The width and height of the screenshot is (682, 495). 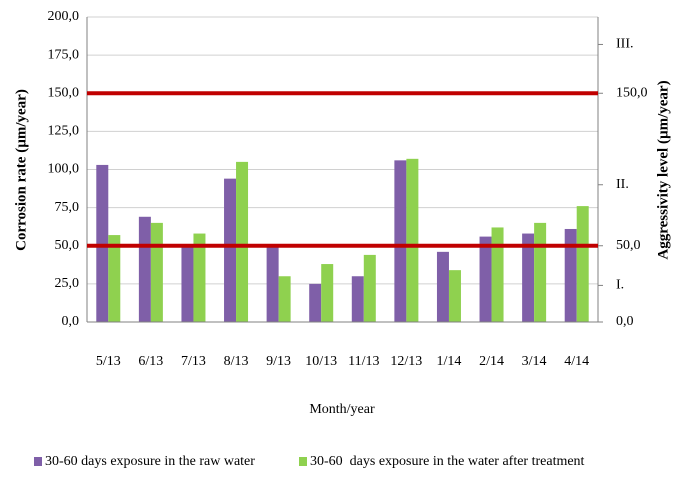 What do you see at coordinates (625, 321) in the screenshot?
I see `y2-tick-label: 0,0` at bounding box center [625, 321].